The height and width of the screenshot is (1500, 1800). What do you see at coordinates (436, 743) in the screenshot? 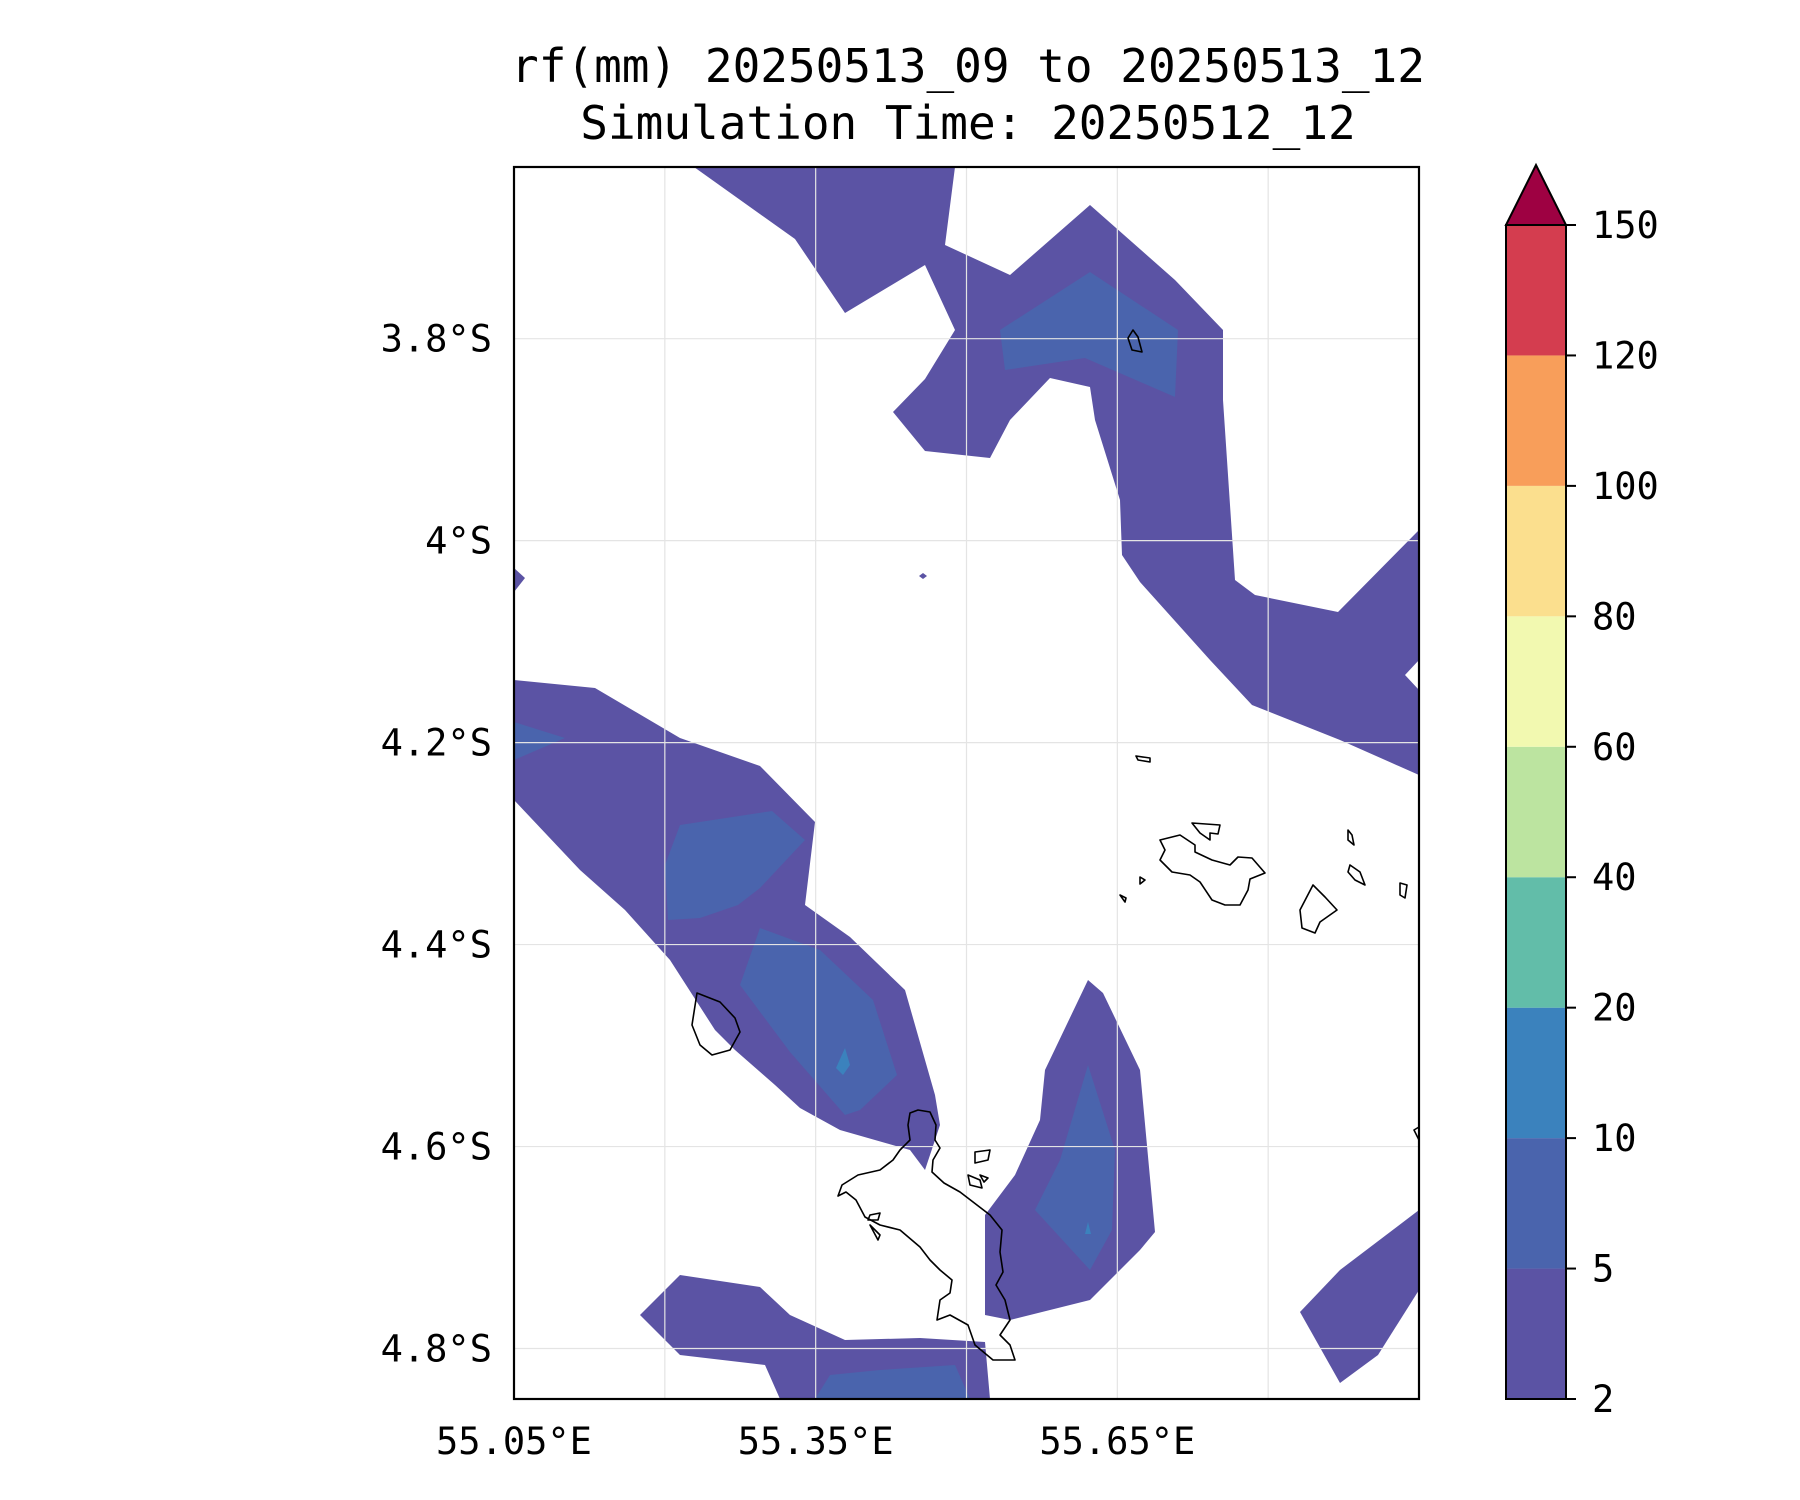
I see `lat-tick-label: 4.2°S` at bounding box center [436, 743].